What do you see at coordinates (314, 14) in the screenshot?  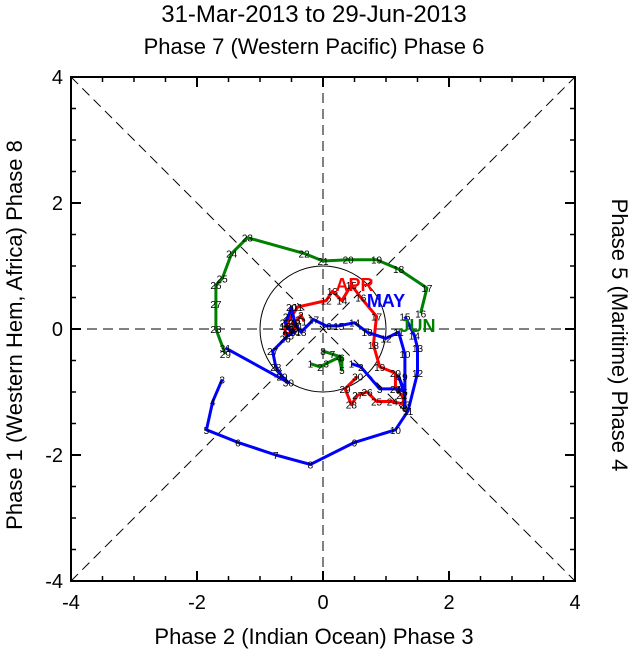 I see `chart-title: 31-Mar-2013 to 29-Jun-2013` at bounding box center [314, 14].